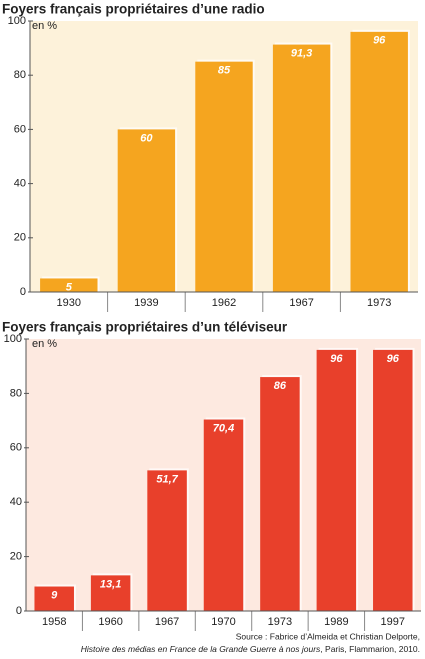 The height and width of the screenshot is (659, 425). What do you see at coordinates (280, 386) in the screenshot?
I see `data-label: 86` at bounding box center [280, 386].